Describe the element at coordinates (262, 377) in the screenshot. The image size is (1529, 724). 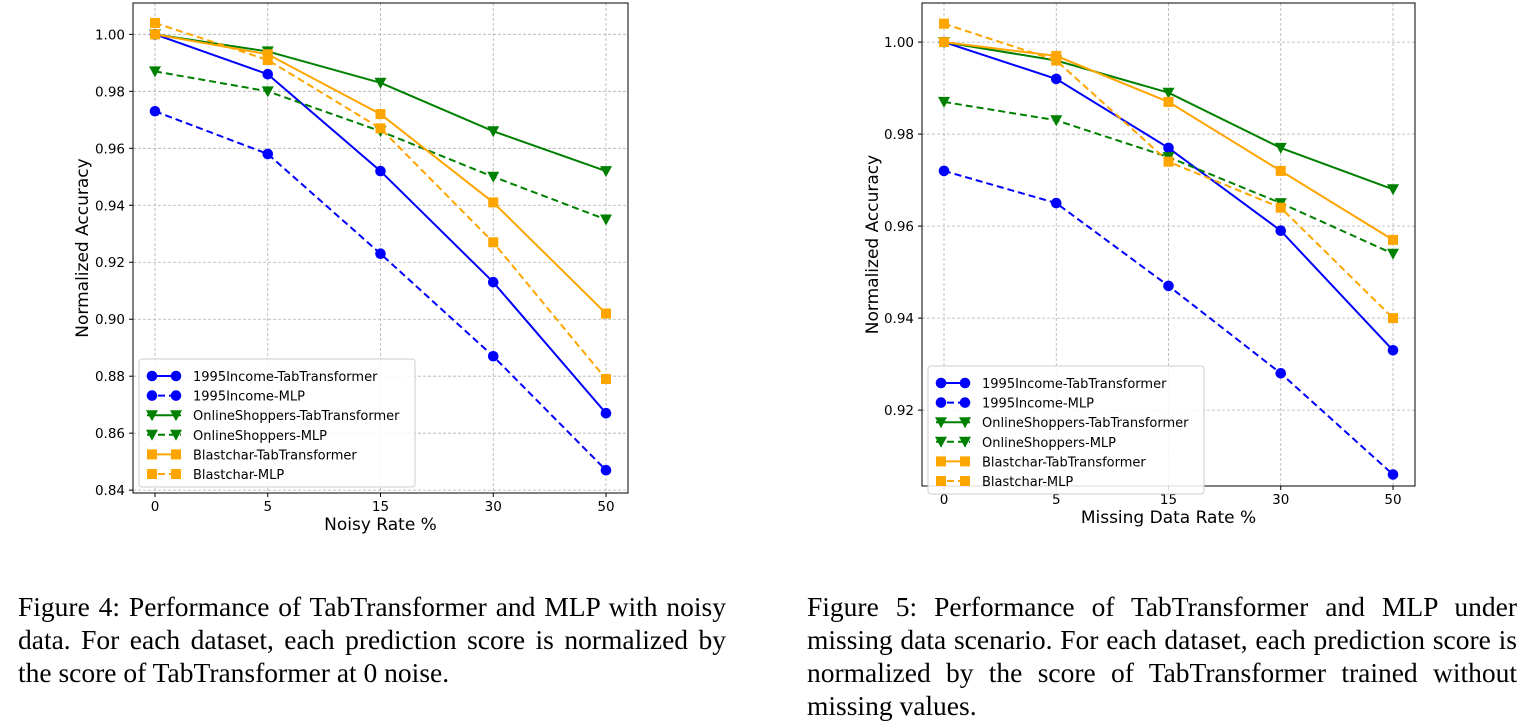
I see `legend-item: 1995Income-TabTransformer` at that location.